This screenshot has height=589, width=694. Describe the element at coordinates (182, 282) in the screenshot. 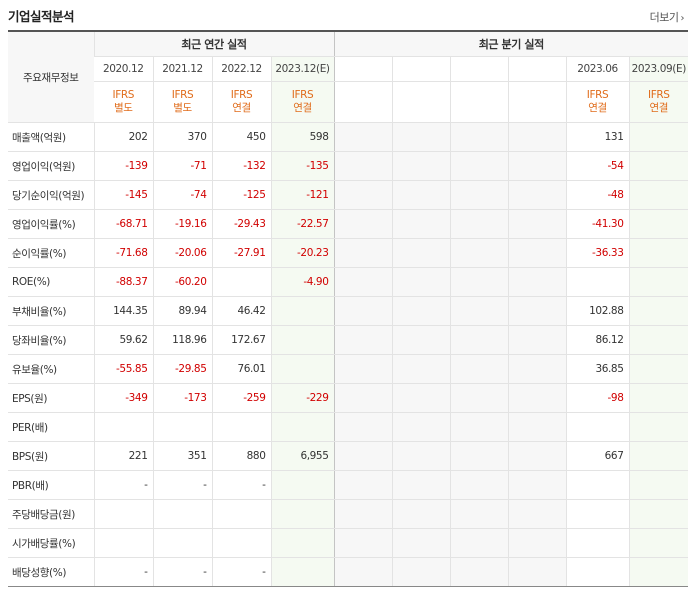

I see `annual-value-cell: -60.20` at that location.